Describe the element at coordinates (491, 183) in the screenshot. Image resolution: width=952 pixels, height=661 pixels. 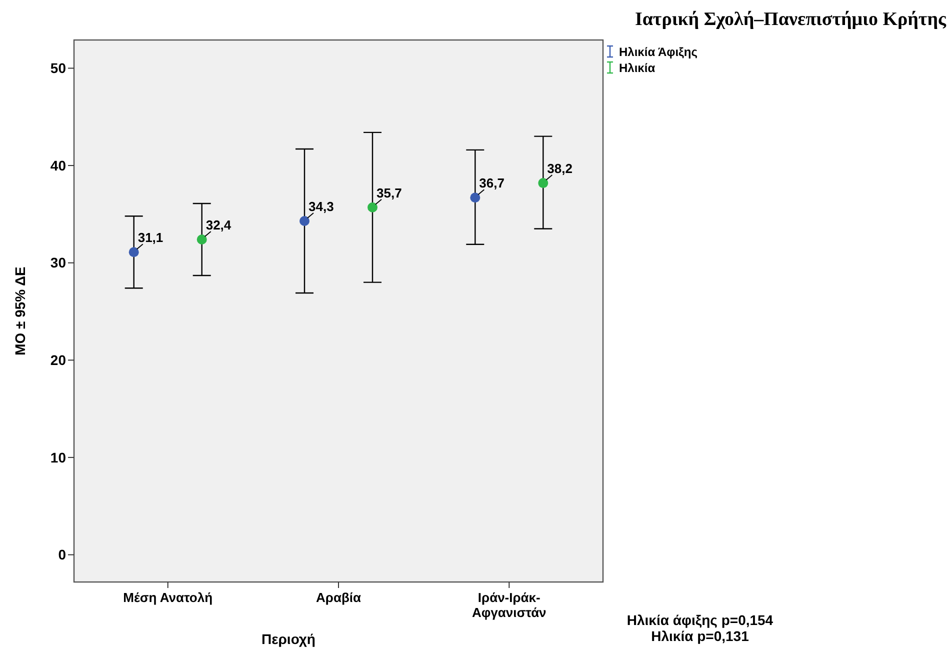
I see `data-label: 36,7` at that location.